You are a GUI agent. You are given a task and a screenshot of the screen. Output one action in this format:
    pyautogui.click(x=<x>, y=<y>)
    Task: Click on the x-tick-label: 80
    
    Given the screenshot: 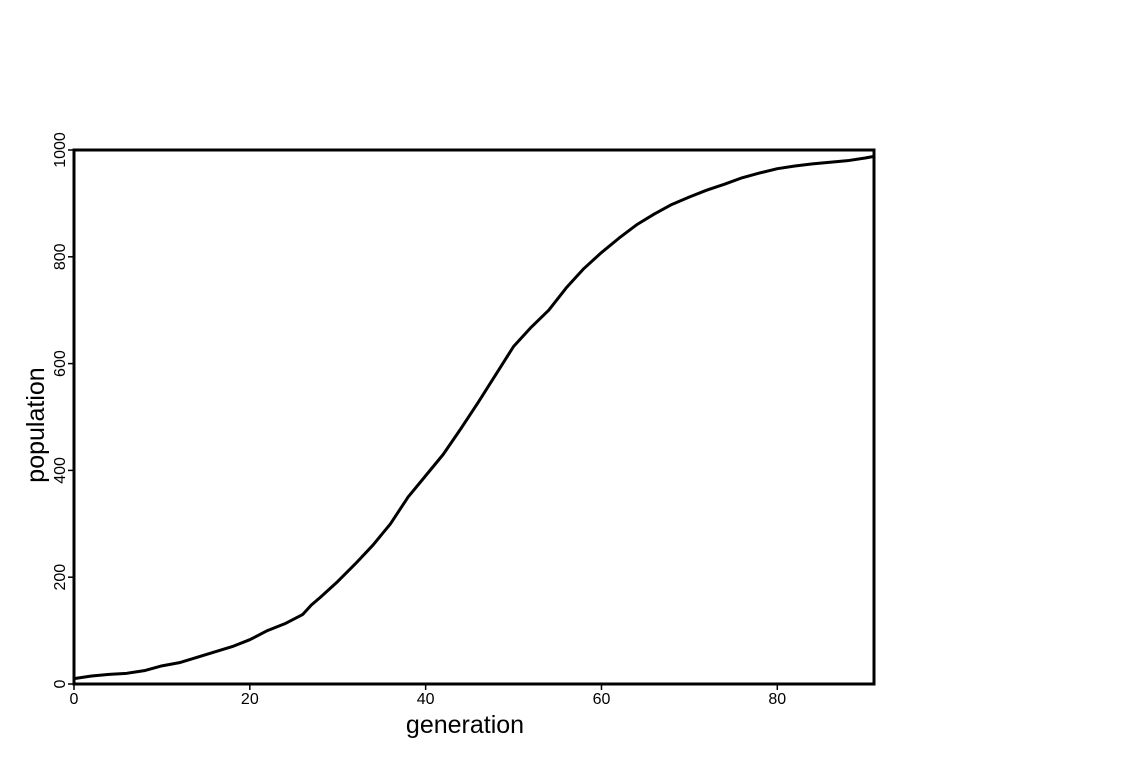 What is the action you would take?
    pyautogui.click(x=777, y=699)
    